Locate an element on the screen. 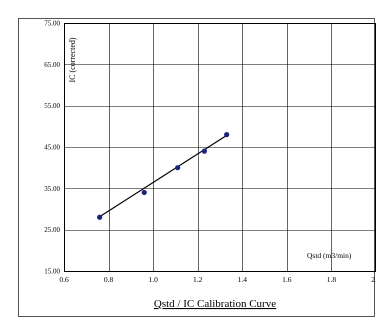  x-axis-label: Qstd (m3/min) is located at coordinates (329, 255).